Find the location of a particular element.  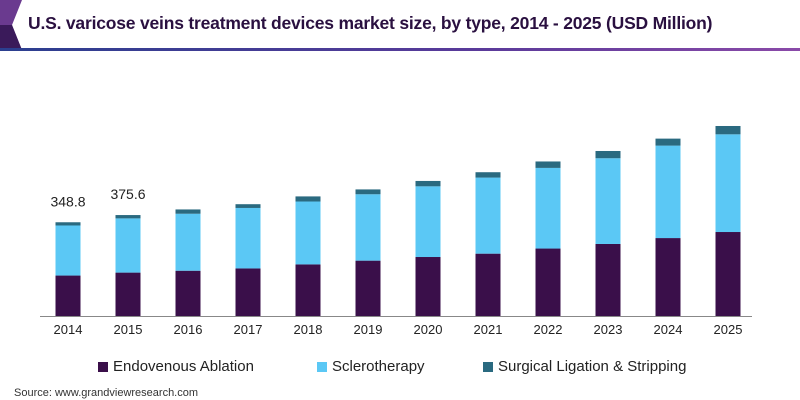

legend-item-surgical: Surgical Ligation & Stripping is located at coordinates (584, 366).